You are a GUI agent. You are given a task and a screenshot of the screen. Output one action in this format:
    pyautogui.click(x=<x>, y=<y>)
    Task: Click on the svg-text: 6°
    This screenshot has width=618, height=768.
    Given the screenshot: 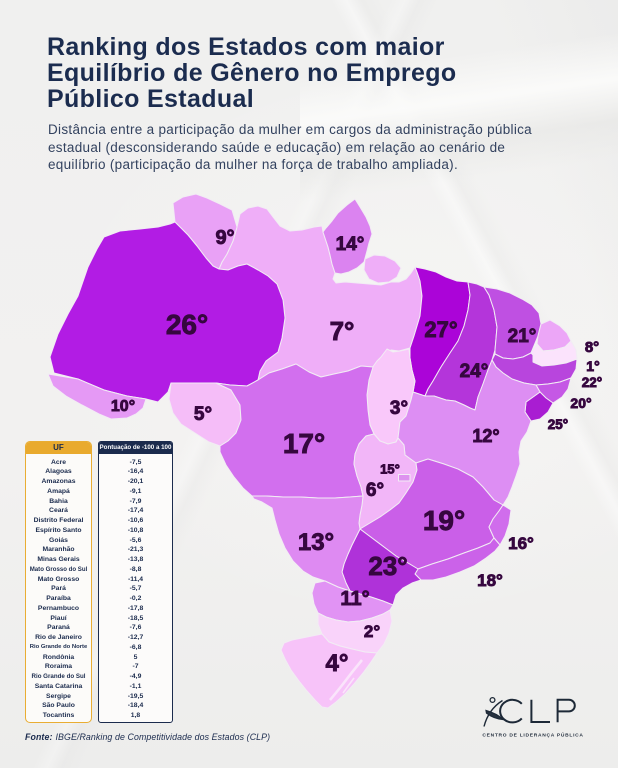 What is the action you would take?
    pyautogui.click(x=375, y=490)
    